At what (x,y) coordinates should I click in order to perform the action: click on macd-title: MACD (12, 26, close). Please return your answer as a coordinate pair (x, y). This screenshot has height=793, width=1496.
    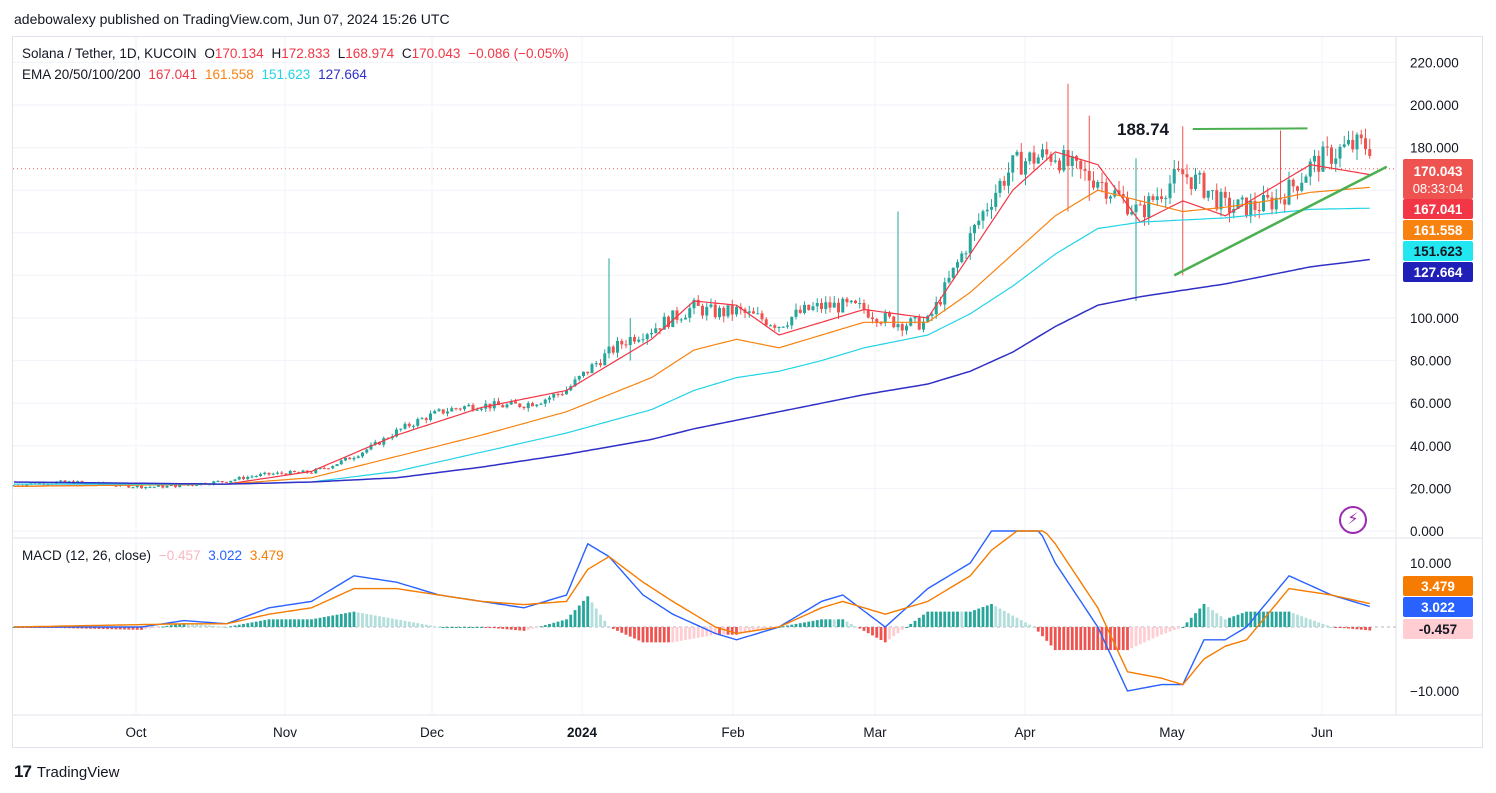
    Looking at the image, I should click on (87, 555).